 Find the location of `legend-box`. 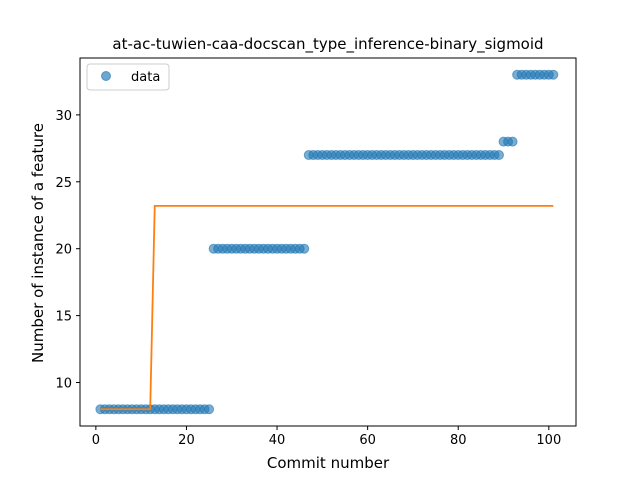

legend-box is located at coordinates (128, 77).